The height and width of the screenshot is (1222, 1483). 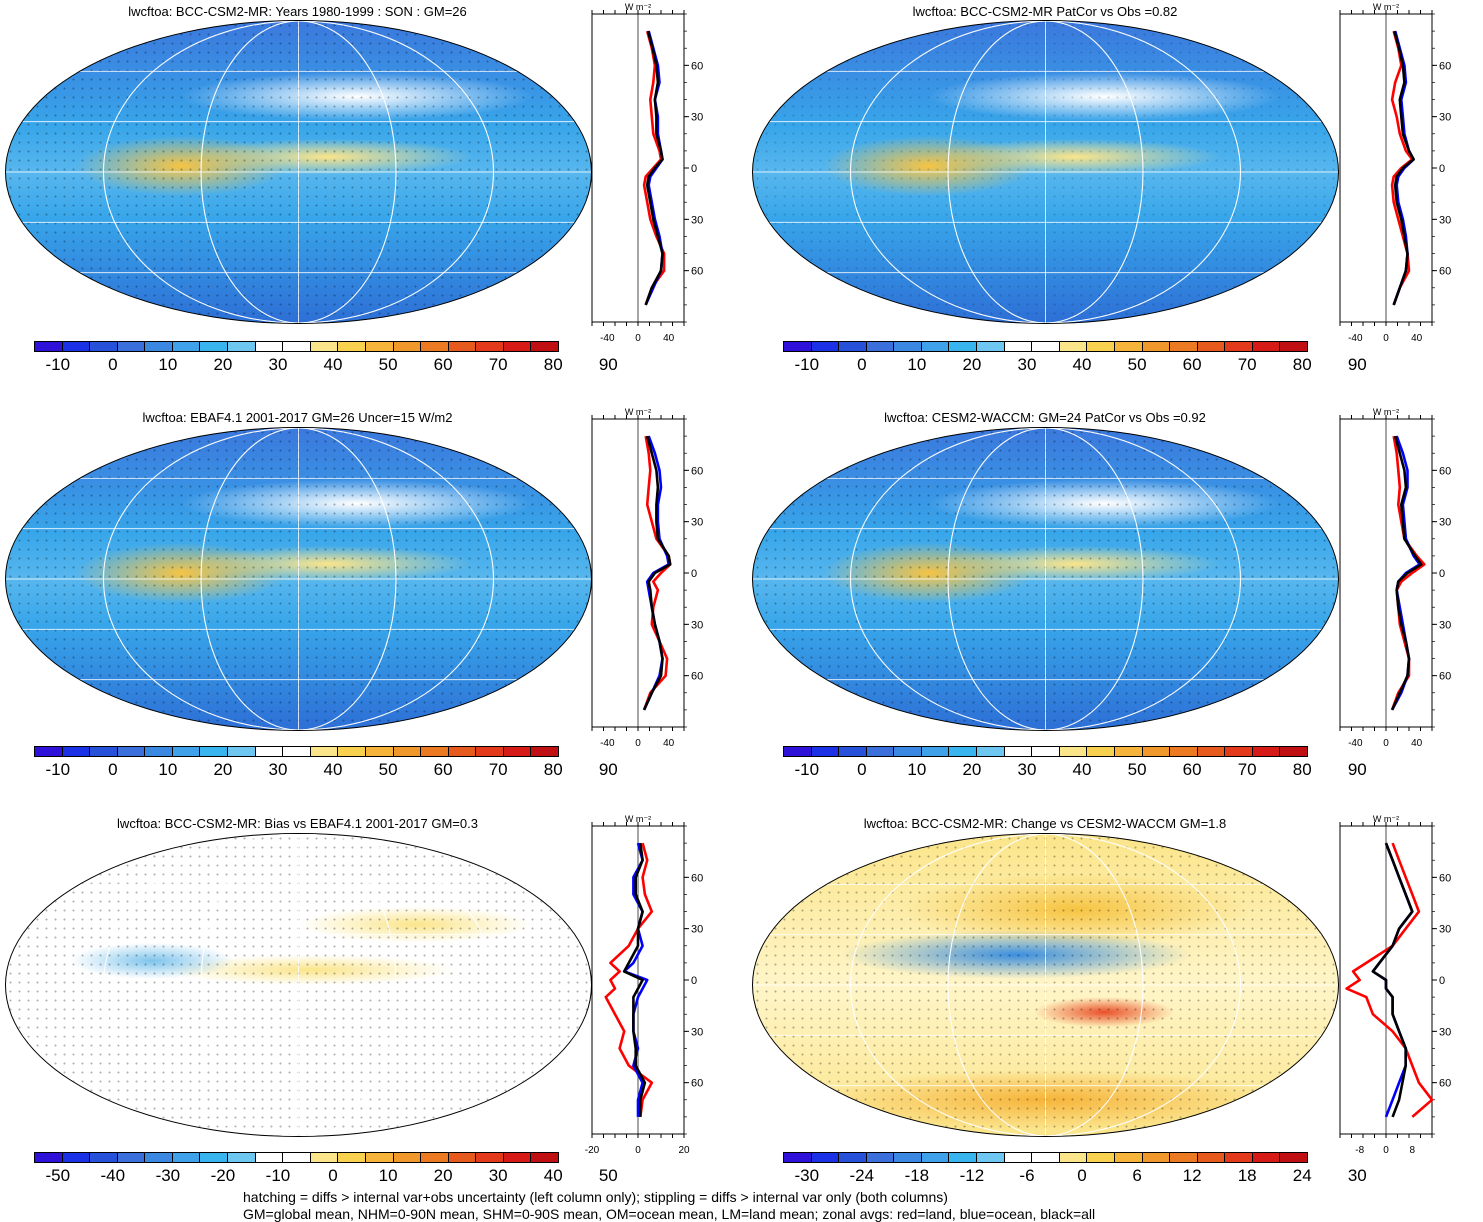 I want to click on map-bcc-patcor, so click(x=1045, y=172).